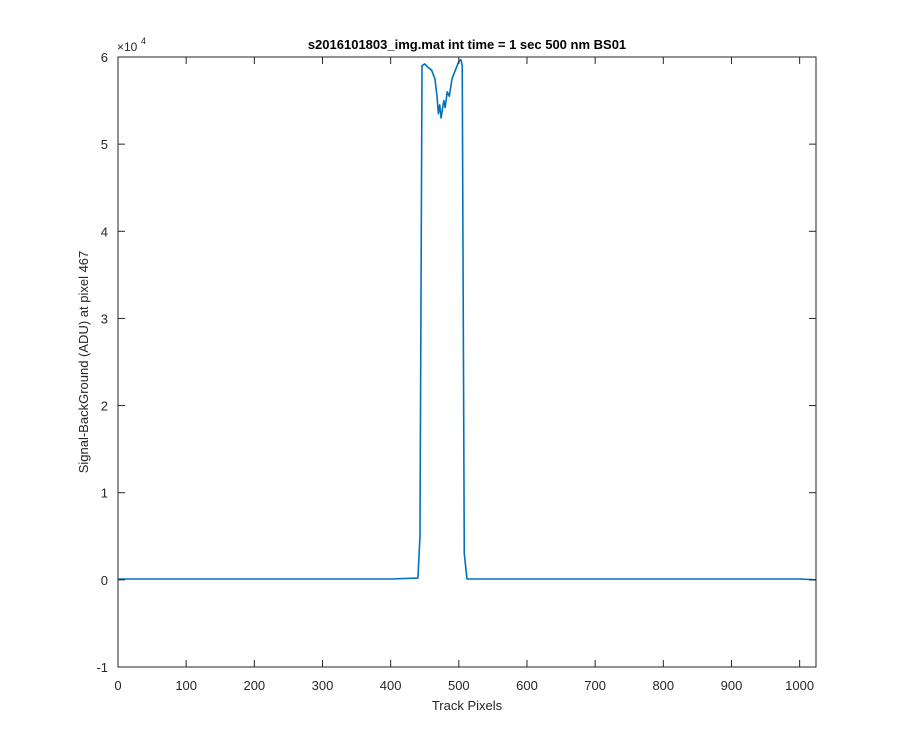  Describe the element at coordinates (104, 144) in the screenshot. I see `y-tick-label-6: 5` at that location.